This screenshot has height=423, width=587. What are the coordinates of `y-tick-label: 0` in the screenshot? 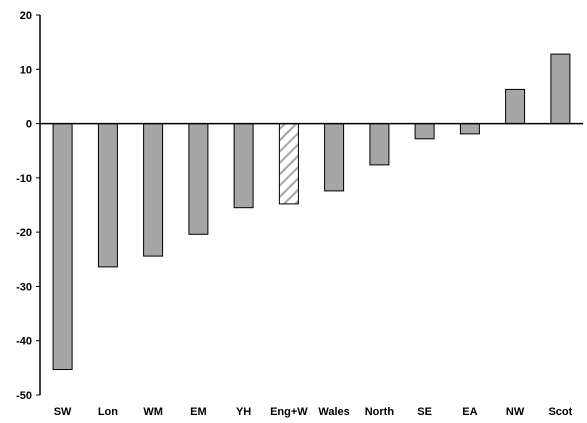 It's located at (29, 125).